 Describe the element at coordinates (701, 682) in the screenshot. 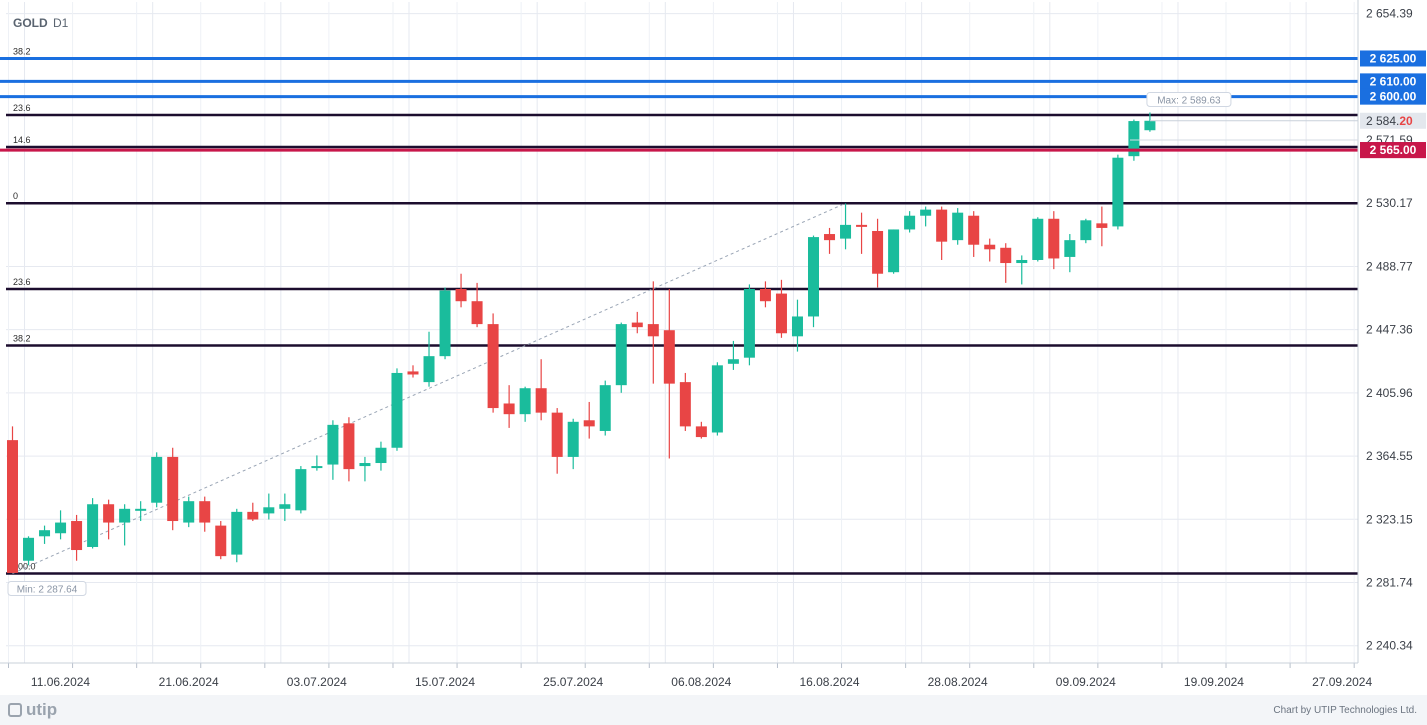

I see `x-tick-label: 06.08.2024` at that location.